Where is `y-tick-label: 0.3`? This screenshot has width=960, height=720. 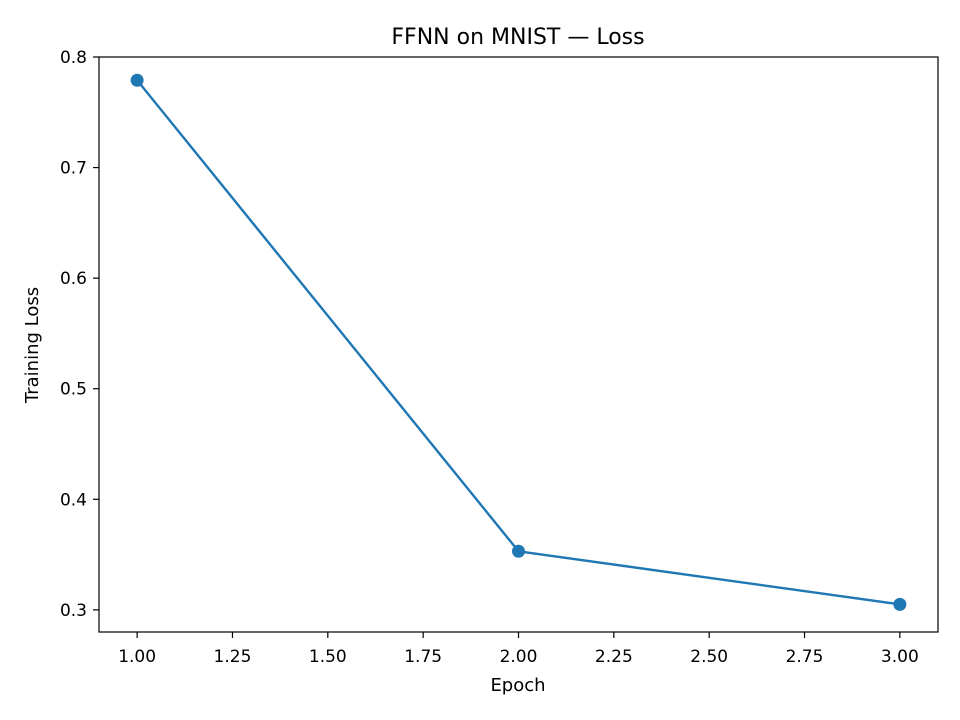 y-tick-label: 0.3 is located at coordinates (73, 611).